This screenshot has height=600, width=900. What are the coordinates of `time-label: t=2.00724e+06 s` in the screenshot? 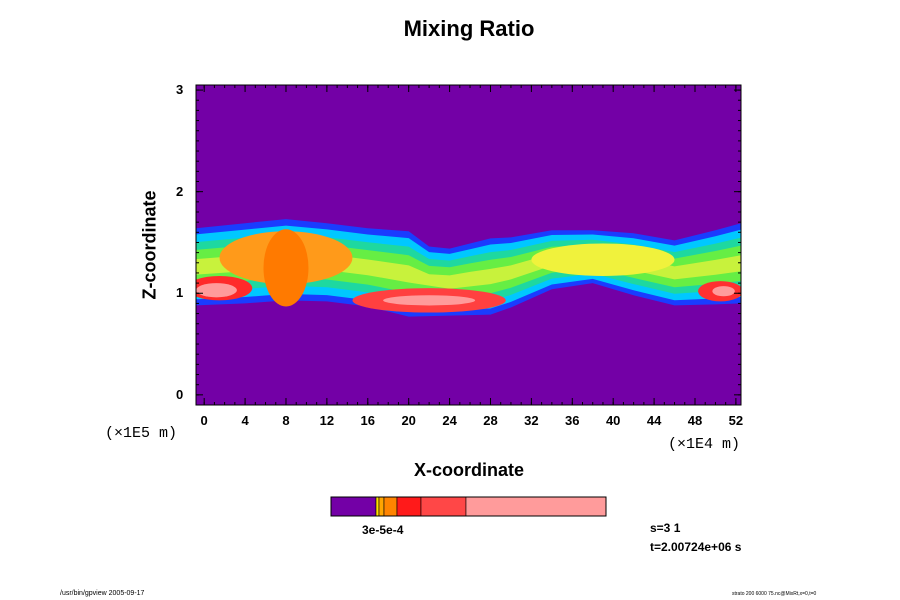 It's located at (696, 547).